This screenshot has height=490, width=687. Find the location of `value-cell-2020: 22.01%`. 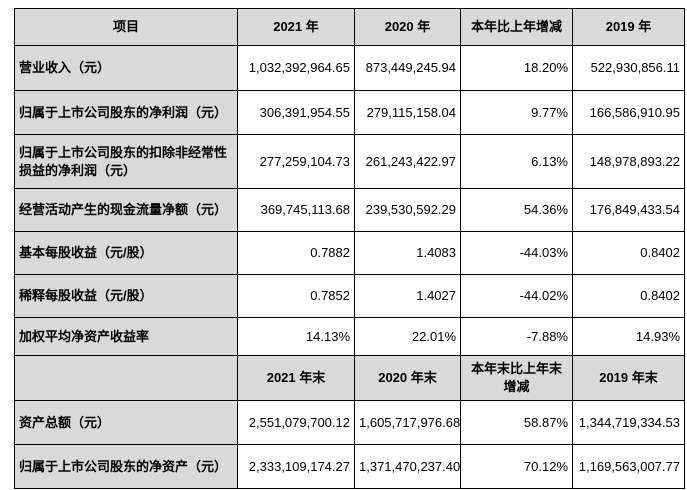

value-cell-2020: 22.01% is located at coordinates (407, 336).